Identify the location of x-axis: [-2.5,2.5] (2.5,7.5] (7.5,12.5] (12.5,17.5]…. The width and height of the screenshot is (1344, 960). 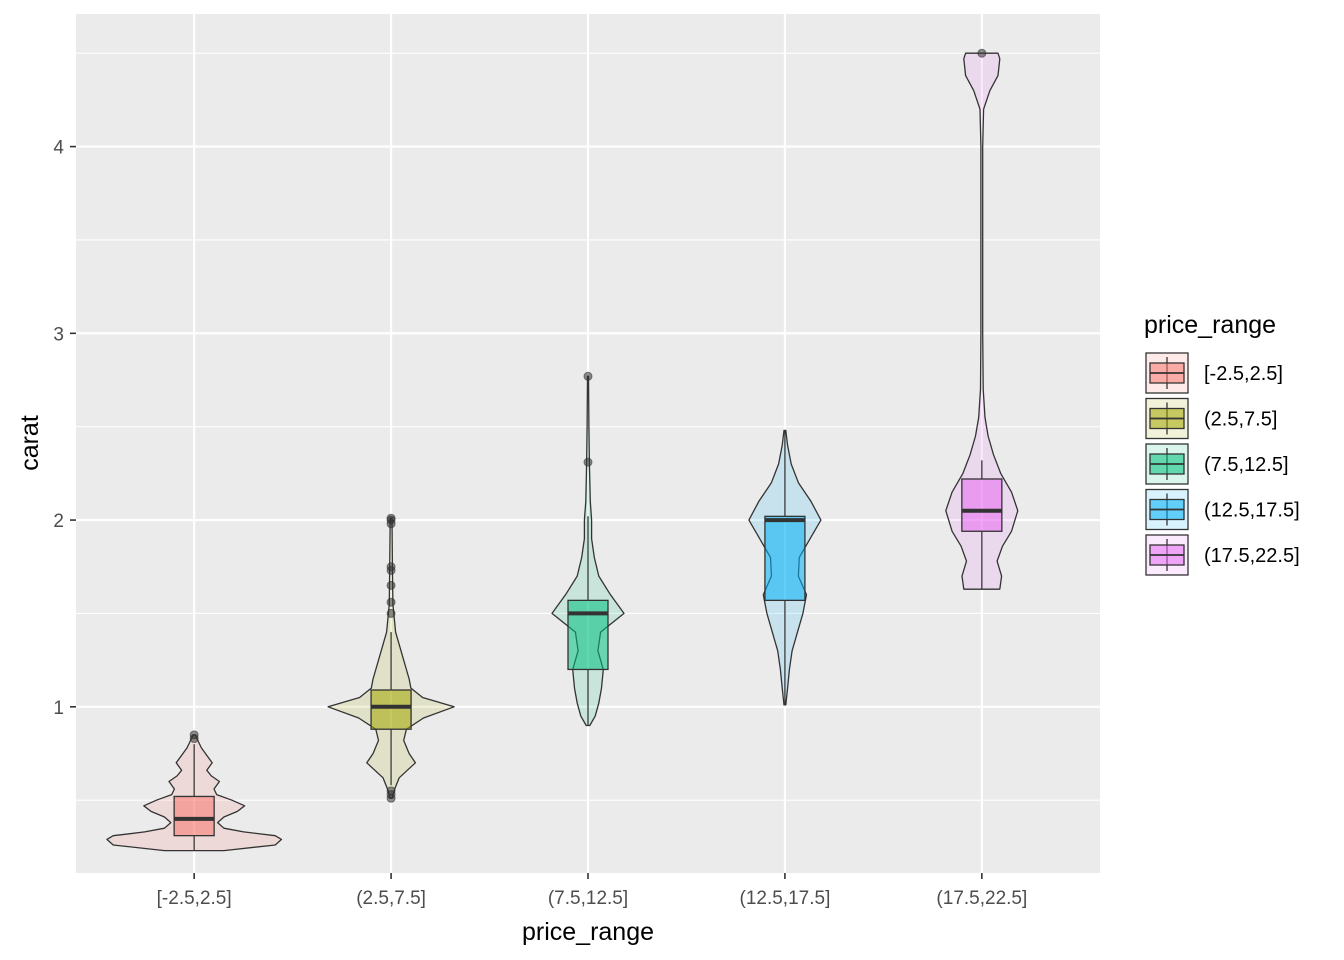
(592, 891).